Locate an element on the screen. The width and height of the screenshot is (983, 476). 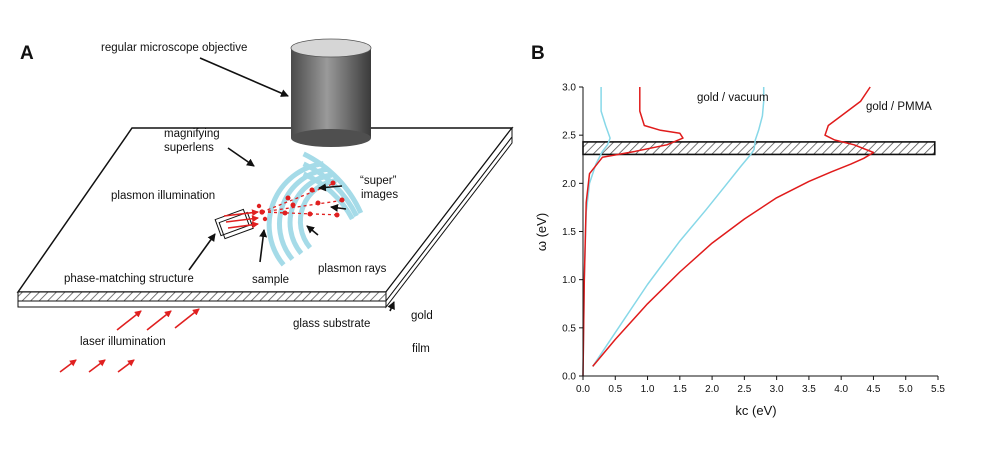
x-axis-title: kc (eV) is located at coordinates (755, 410).